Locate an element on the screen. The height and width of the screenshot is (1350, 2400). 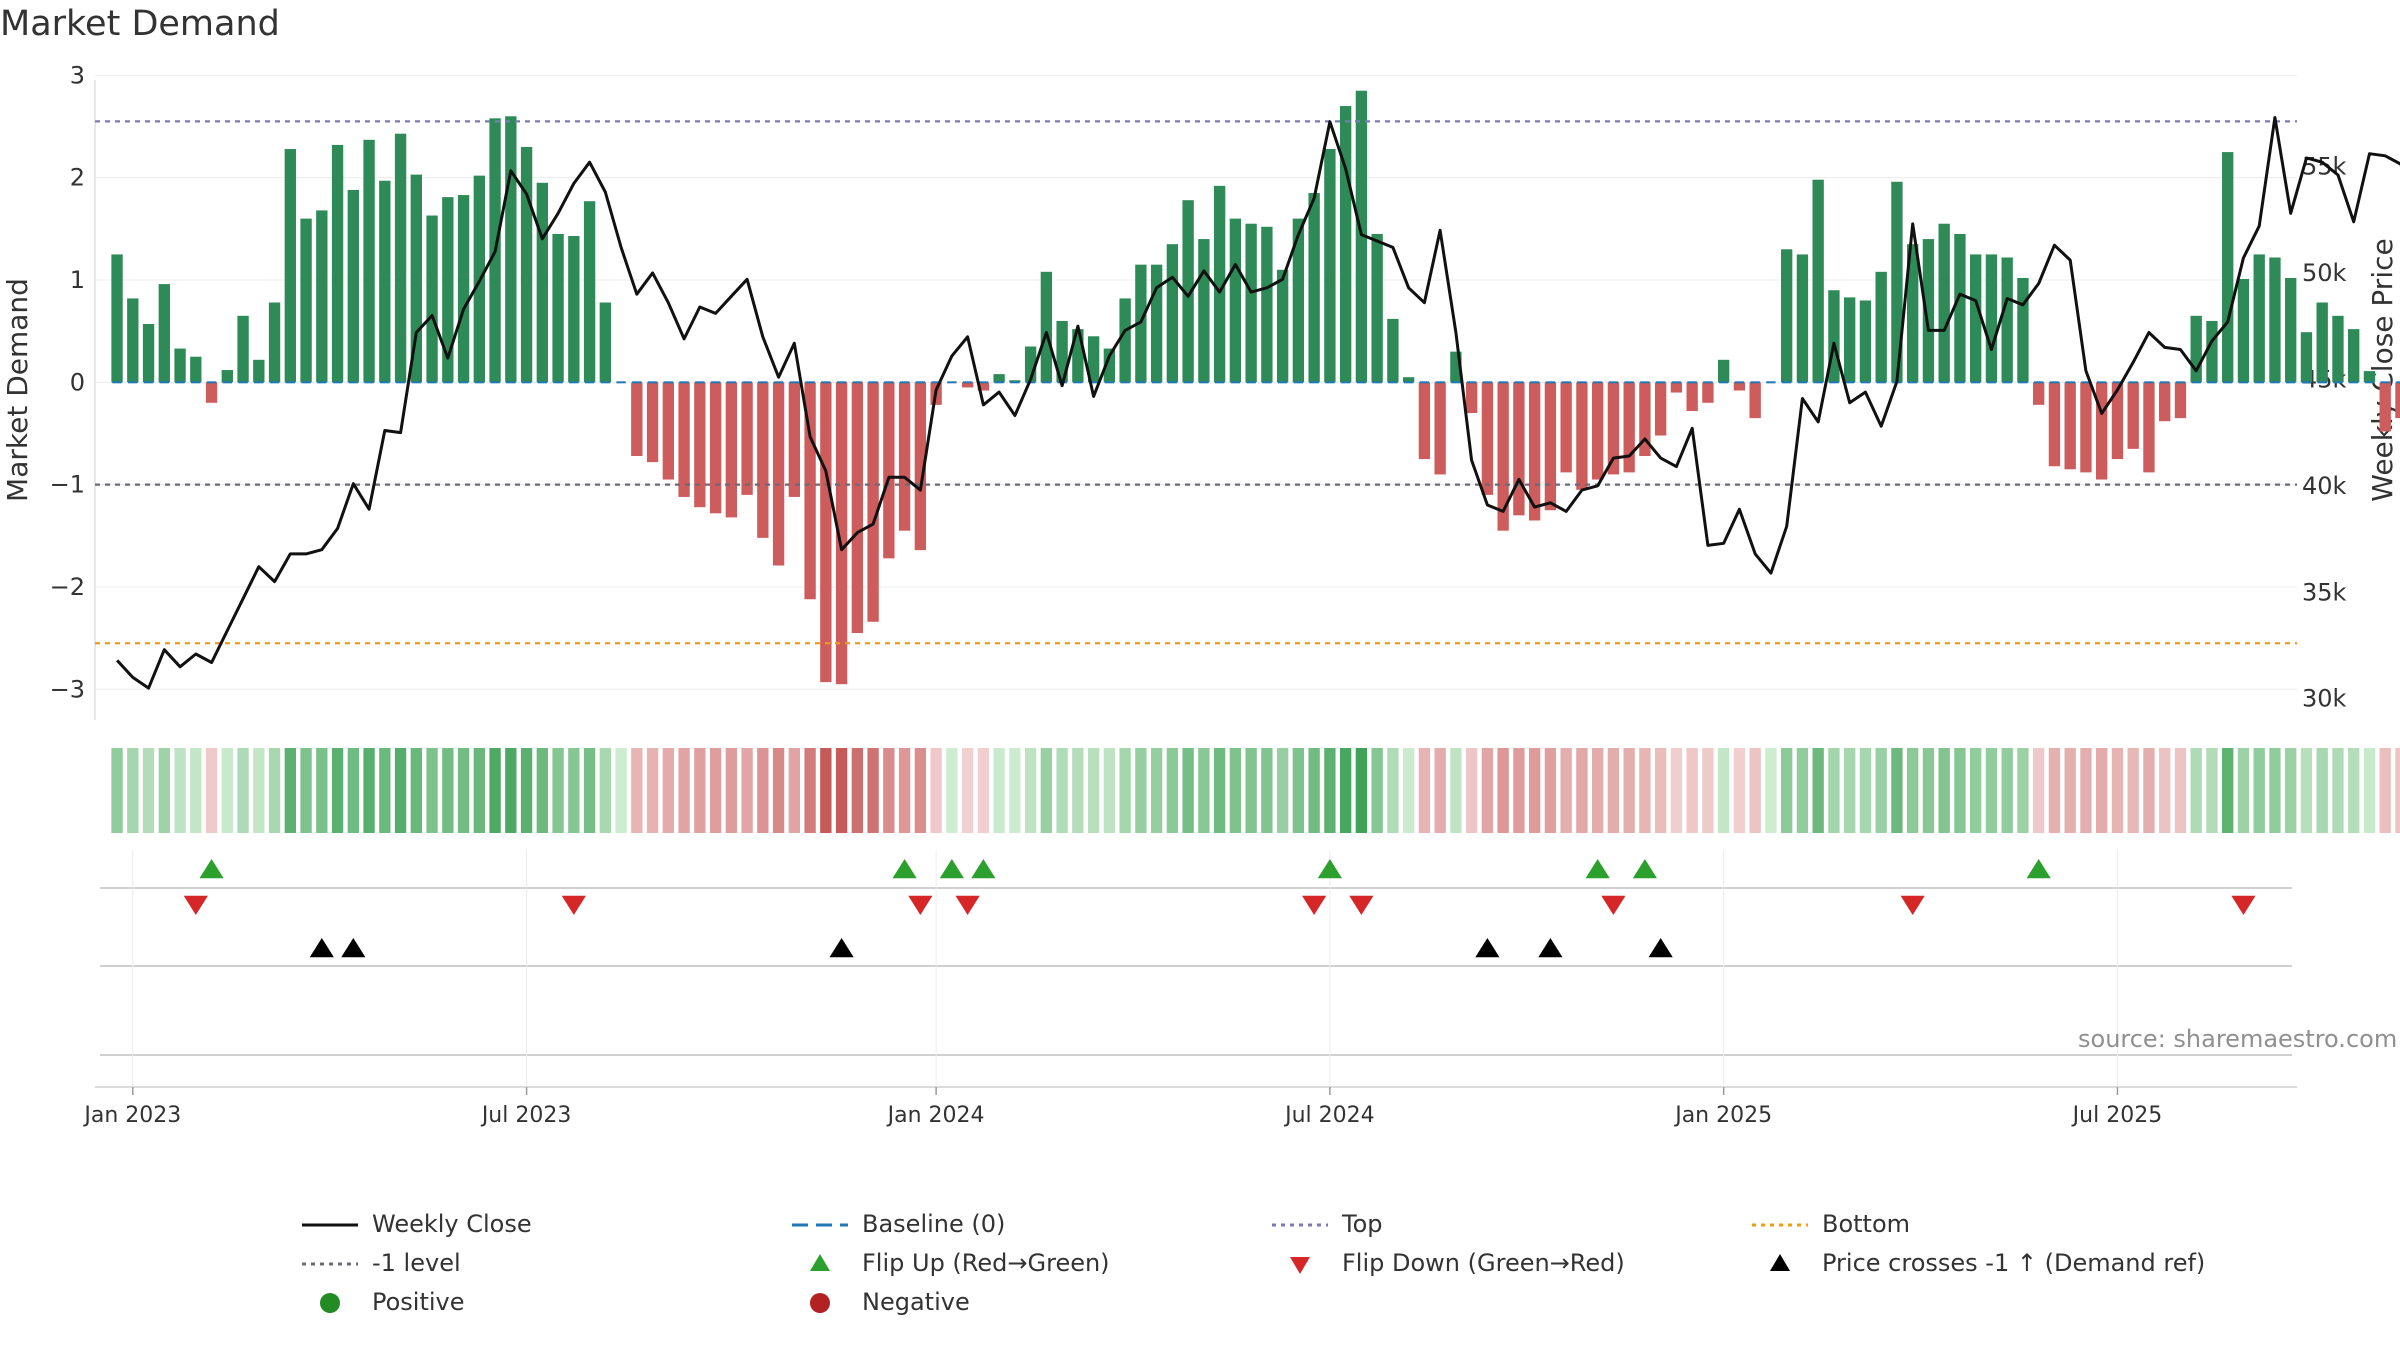
y2-tick-label: 35k is located at coordinates (2324, 592).